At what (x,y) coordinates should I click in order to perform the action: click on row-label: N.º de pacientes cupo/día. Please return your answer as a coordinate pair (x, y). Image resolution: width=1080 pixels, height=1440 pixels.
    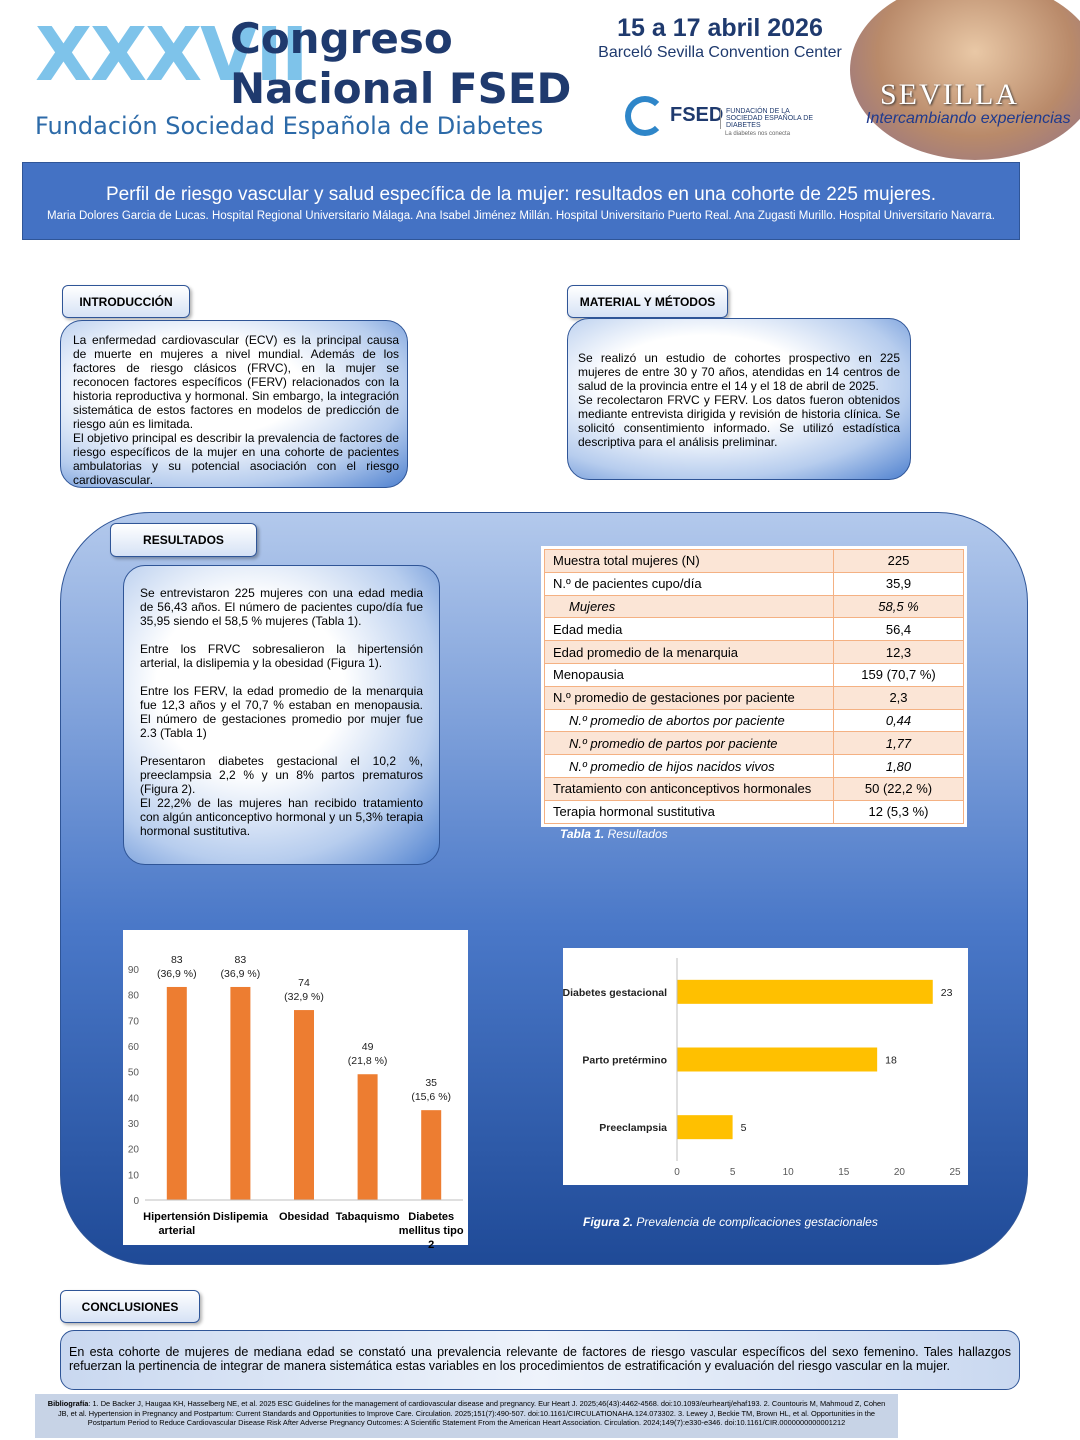
    Looking at the image, I should click on (689, 583).